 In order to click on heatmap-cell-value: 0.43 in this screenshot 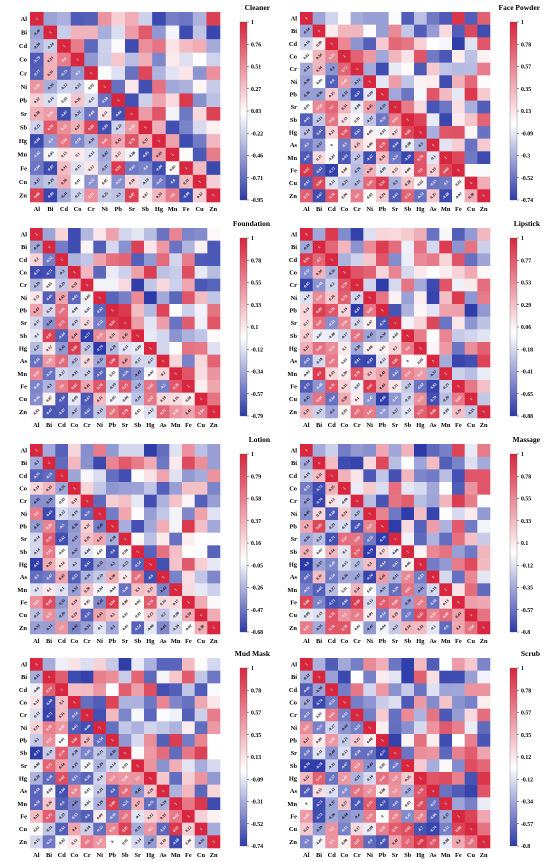, I will do `click(100, 615)`.